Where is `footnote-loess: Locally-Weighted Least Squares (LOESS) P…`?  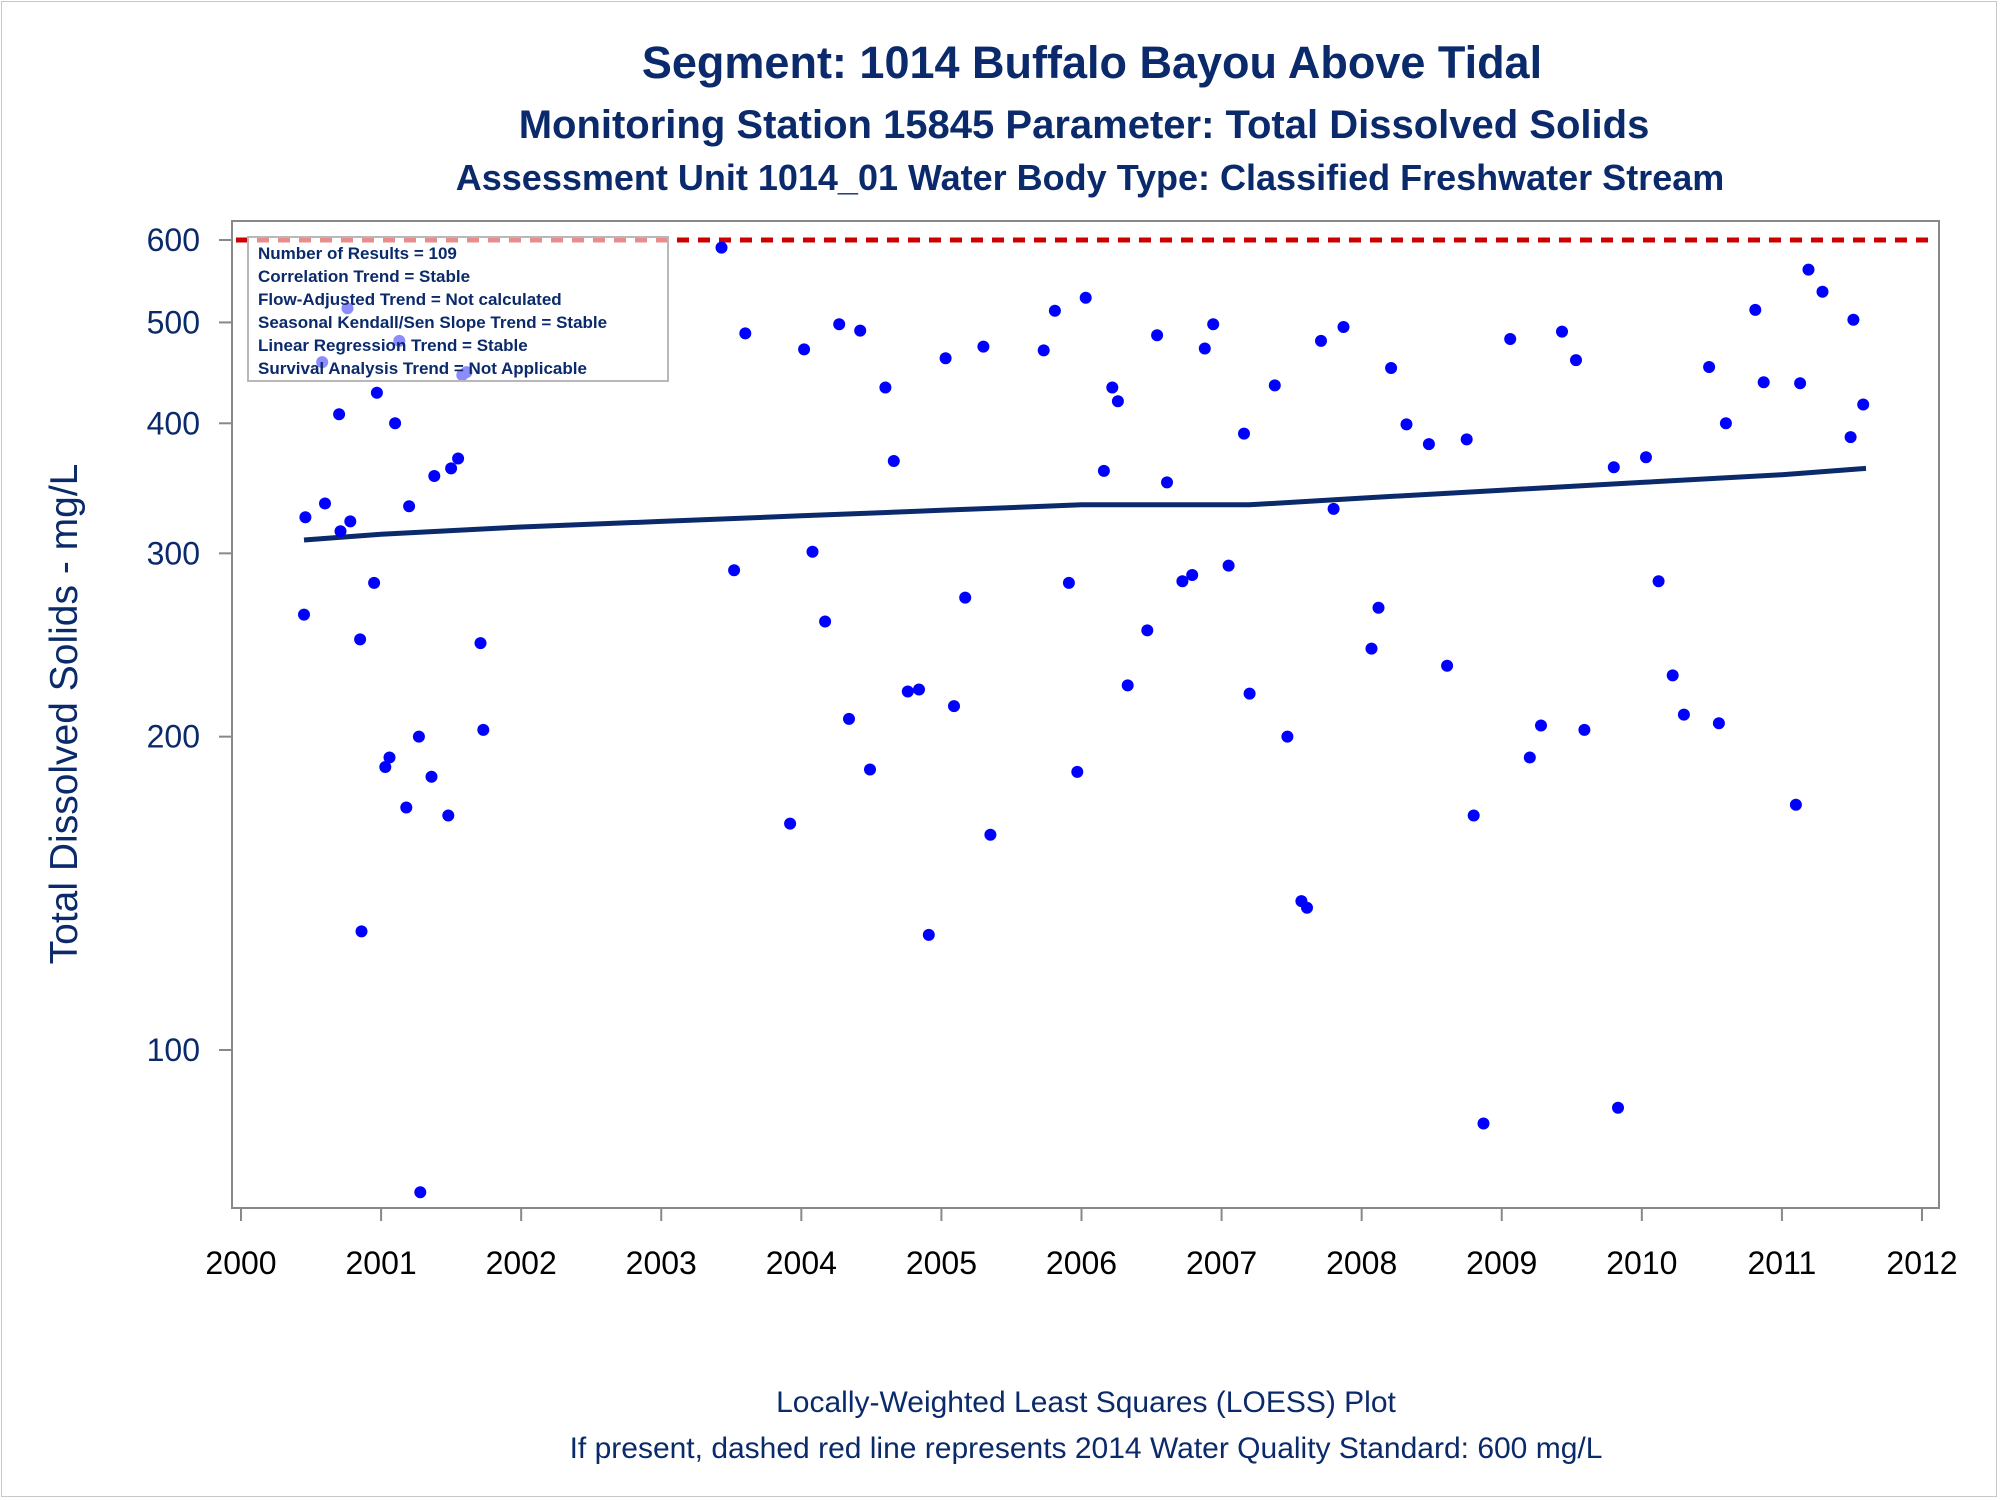
footnote-loess: Locally-Weighted Least Squares (LOESS) P… is located at coordinates (1086, 1402).